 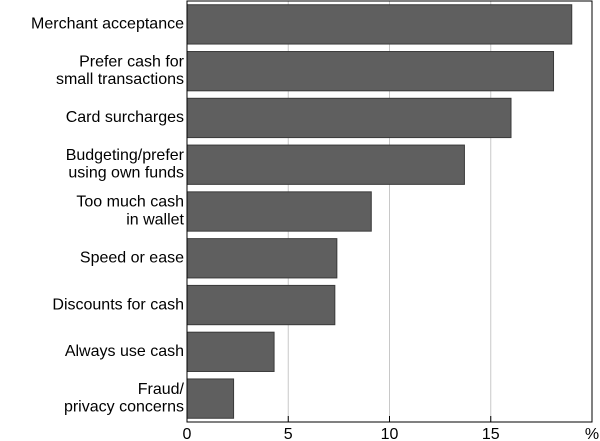 What do you see at coordinates (124, 398) in the screenshot?
I see `y-tick-label: Fraud/privacy concerns` at bounding box center [124, 398].